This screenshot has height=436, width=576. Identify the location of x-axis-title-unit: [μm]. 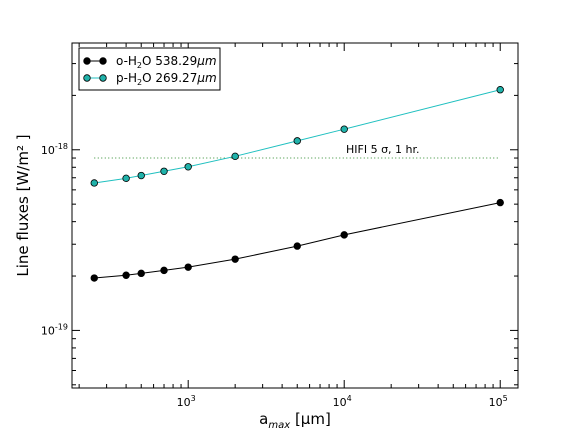
(310, 419).